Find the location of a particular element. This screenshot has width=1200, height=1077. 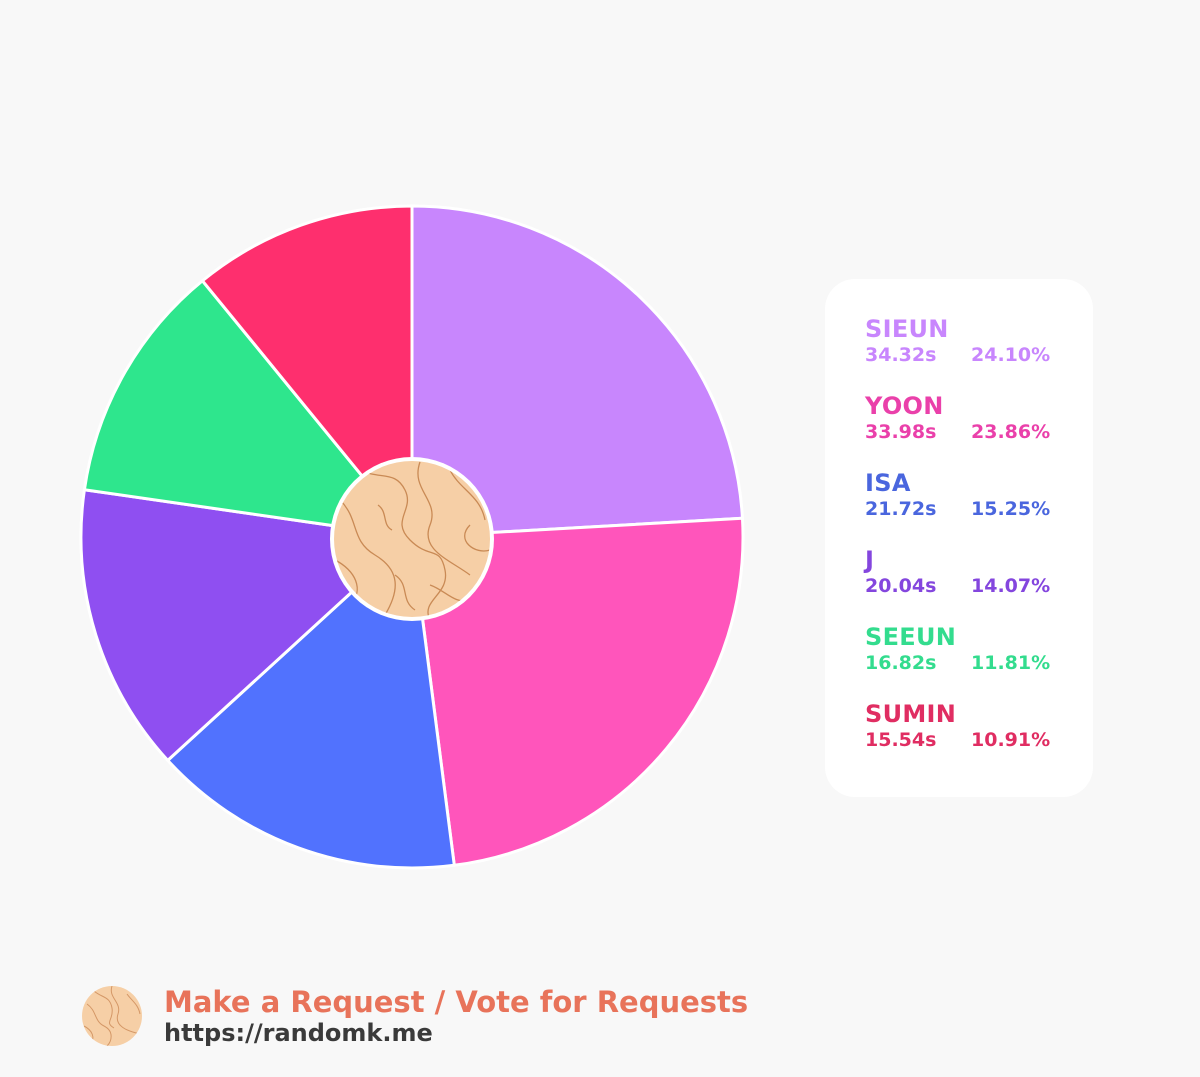

legend-name: YOON is located at coordinates (904, 406).